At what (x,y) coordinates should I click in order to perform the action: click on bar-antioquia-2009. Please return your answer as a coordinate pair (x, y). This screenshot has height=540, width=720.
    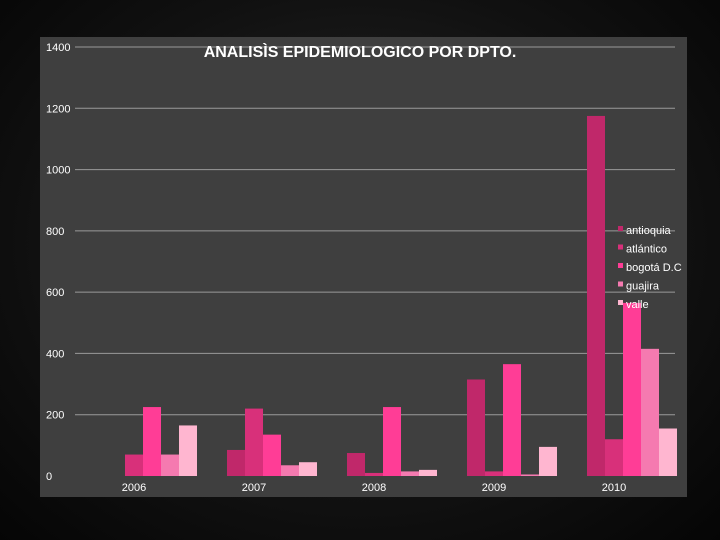
    Looking at the image, I should click on (476, 427).